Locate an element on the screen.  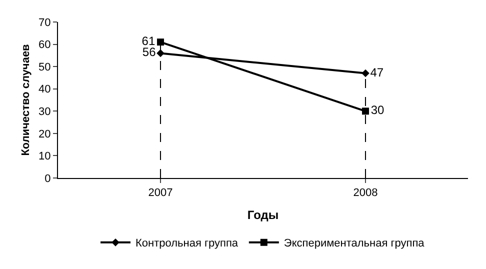
y-tick-label: 60 is located at coordinates (44, 45).